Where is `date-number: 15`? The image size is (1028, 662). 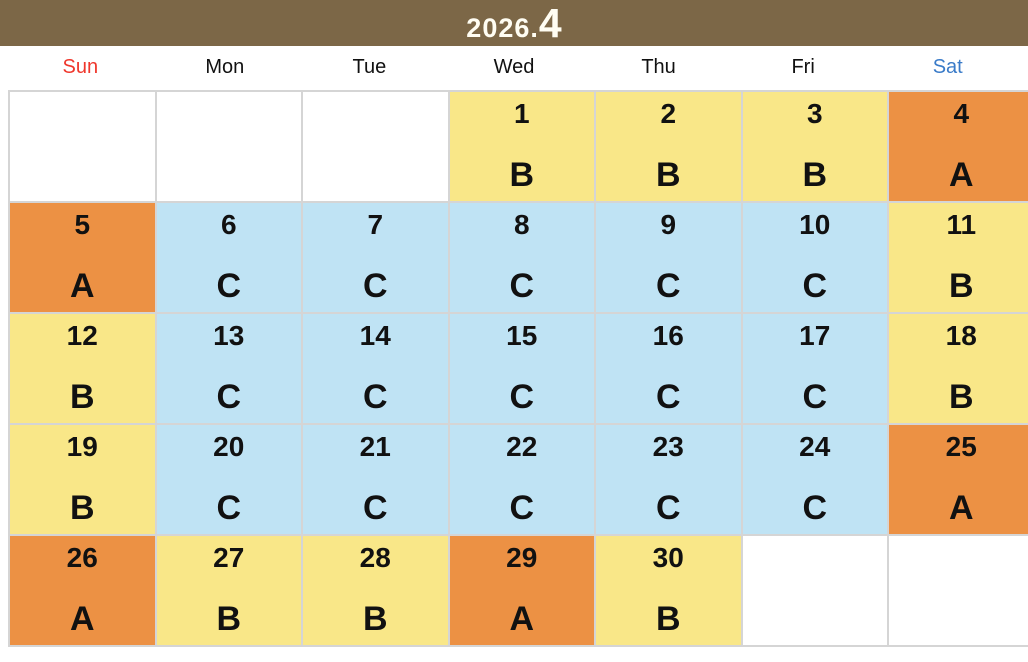
date-number: 15 is located at coordinates (522, 335).